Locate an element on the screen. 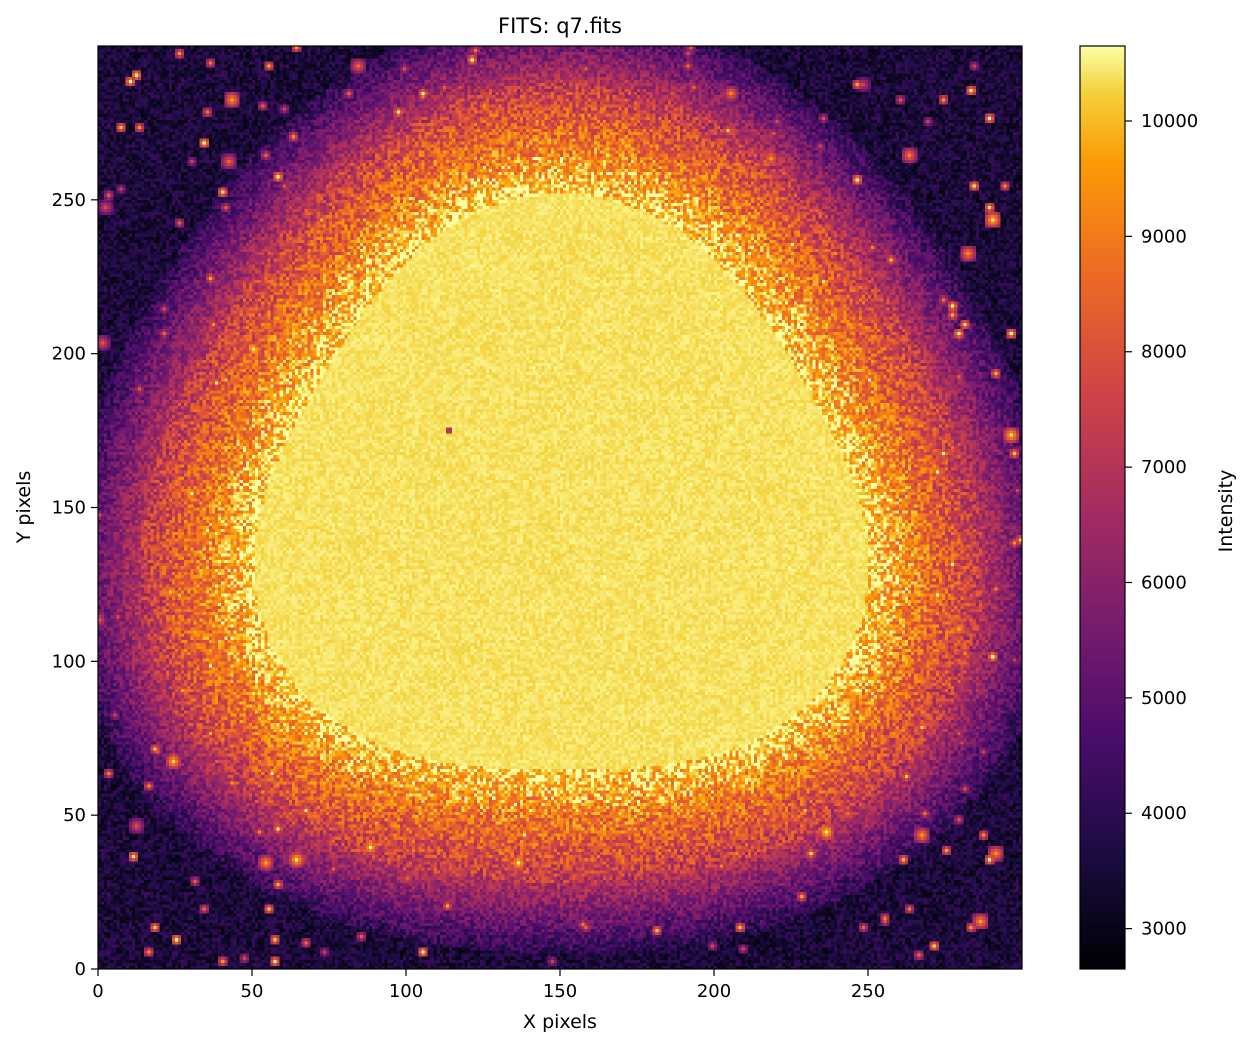 The width and height of the screenshot is (1250, 1048). colorbar-tick-label: 9000 is located at coordinates (1164, 236).